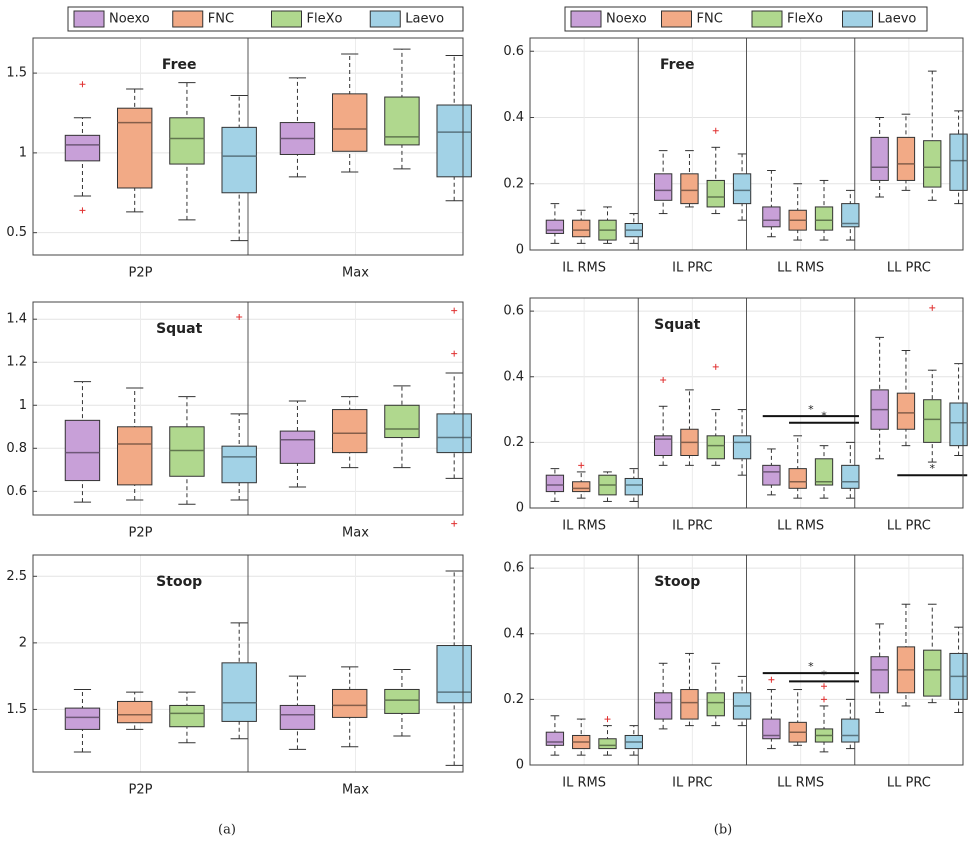 This screenshot has height=851, width=969. I want to click on caption: (b), so click(723, 830).